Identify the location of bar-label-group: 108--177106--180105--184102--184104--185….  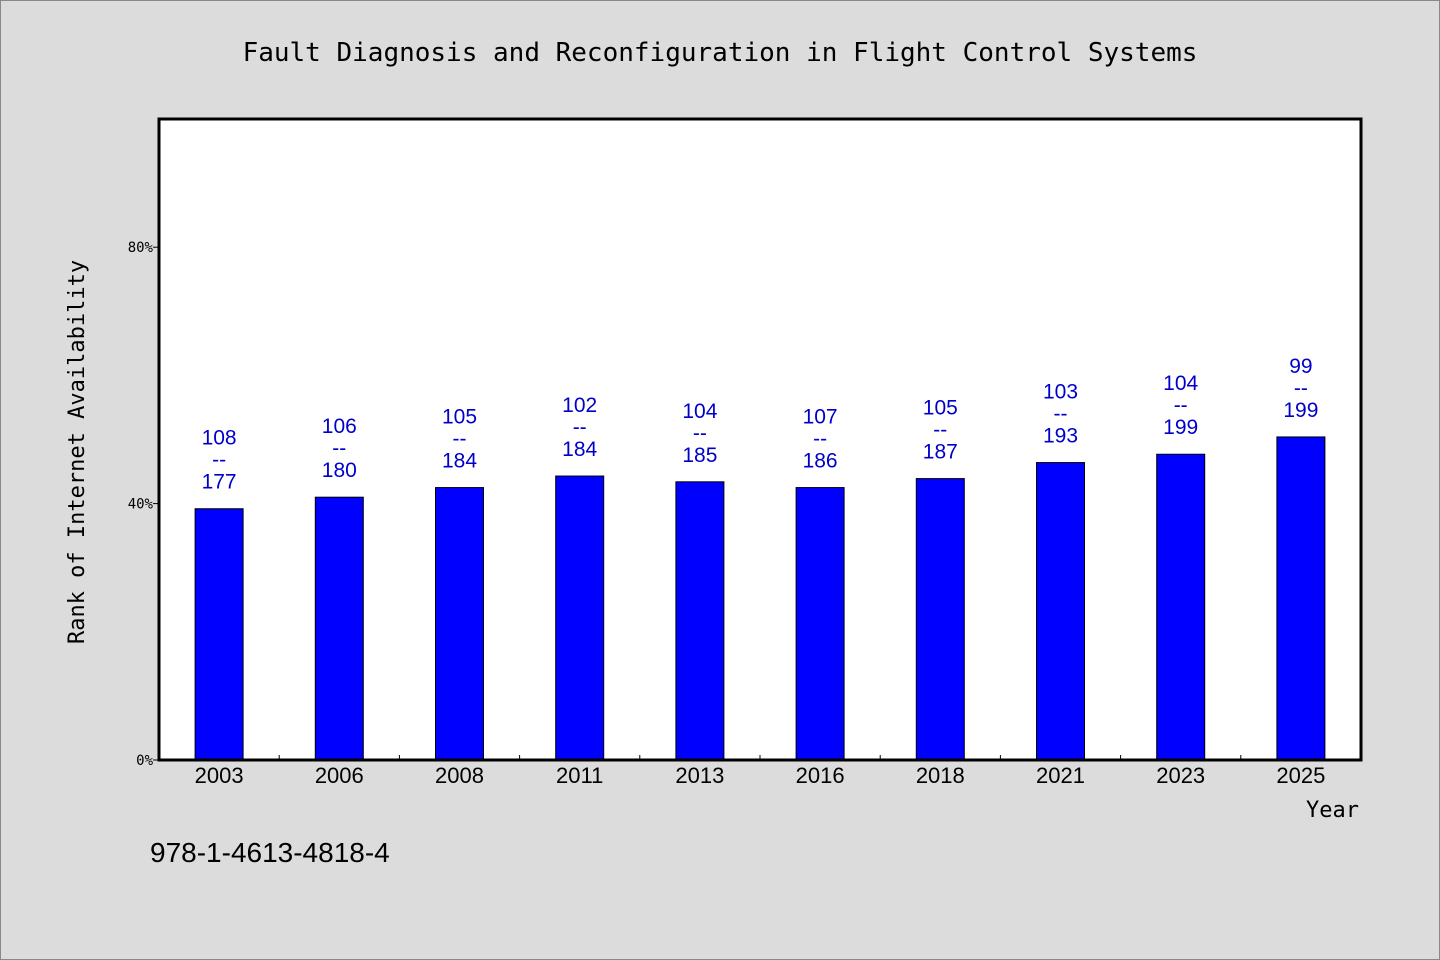
(760, 424).